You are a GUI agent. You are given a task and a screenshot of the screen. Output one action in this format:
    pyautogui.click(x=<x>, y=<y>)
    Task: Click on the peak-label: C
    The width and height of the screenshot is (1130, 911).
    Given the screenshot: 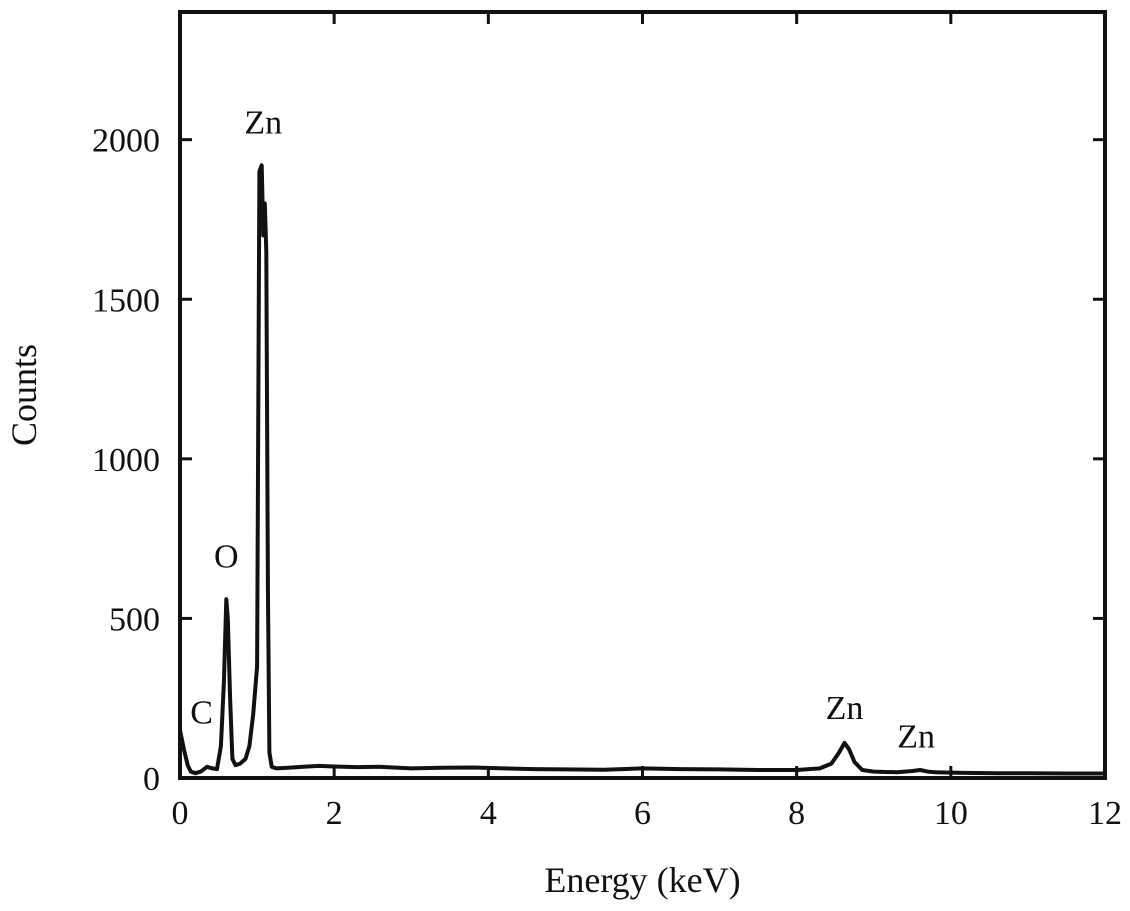 What is the action you would take?
    pyautogui.click(x=201, y=713)
    